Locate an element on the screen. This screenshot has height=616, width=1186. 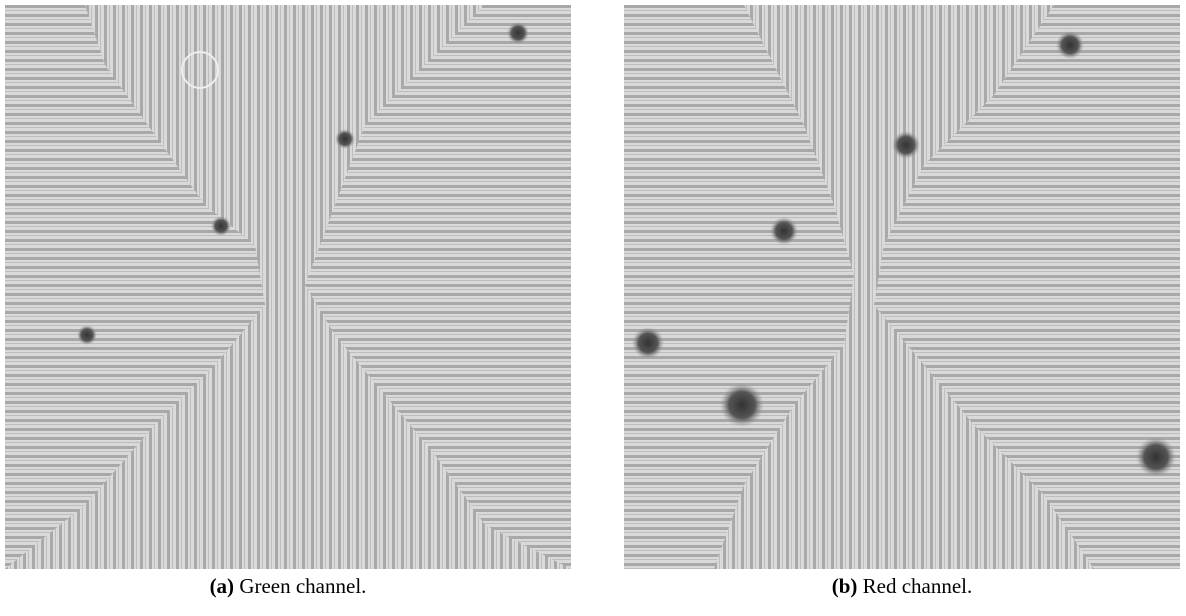
caption-text: Green channel. is located at coordinates (303, 586).